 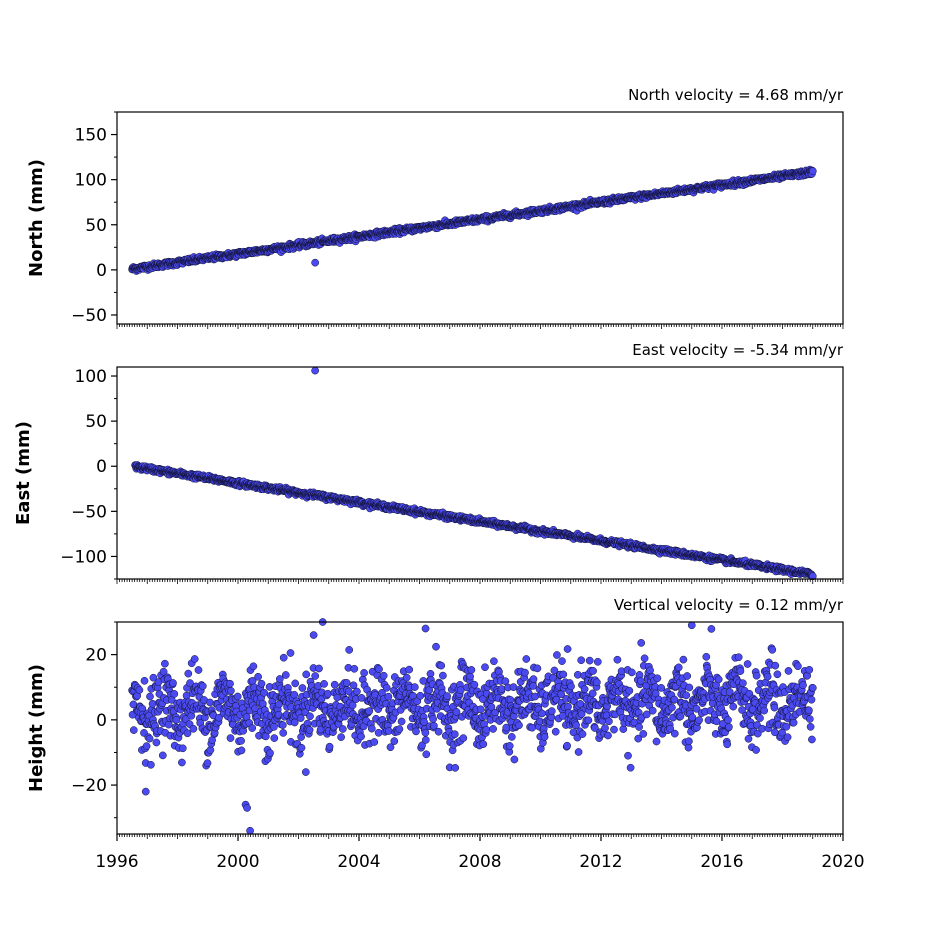 What do you see at coordinates (83, 557) in the screenshot?
I see `y-tick-label: −100` at bounding box center [83, 557].